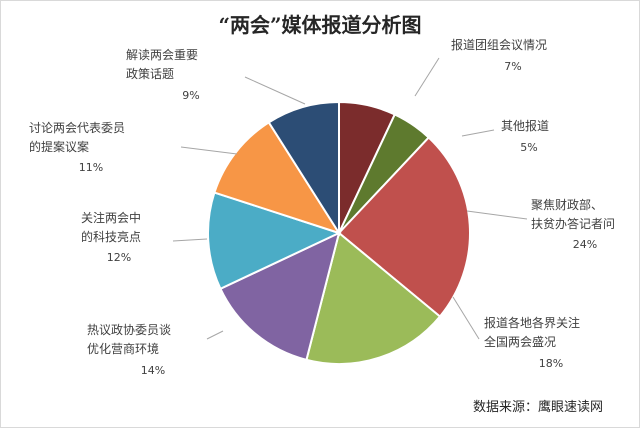 Image resolution: width=640 pixels, height=429 pixels. I want to click on slice-label: 的科技亮点, so click(111, 236).